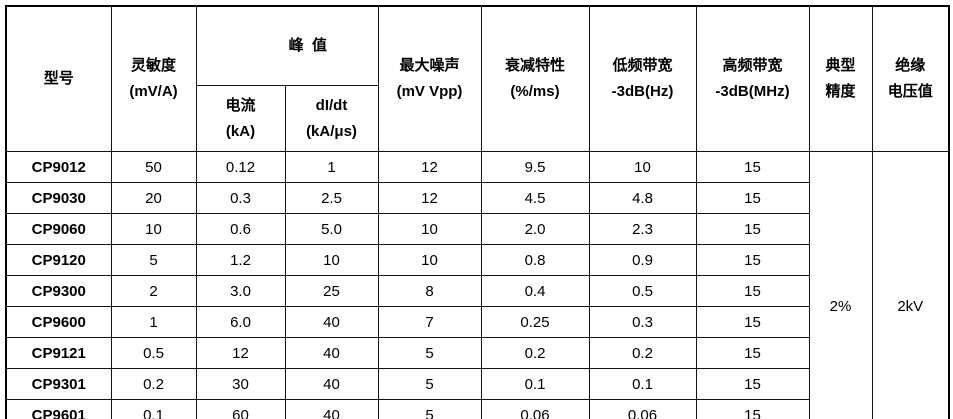  Describe the element at coordinates (153, 322) in the screenshot. I see `cell-sensitivity: 1` at that location.